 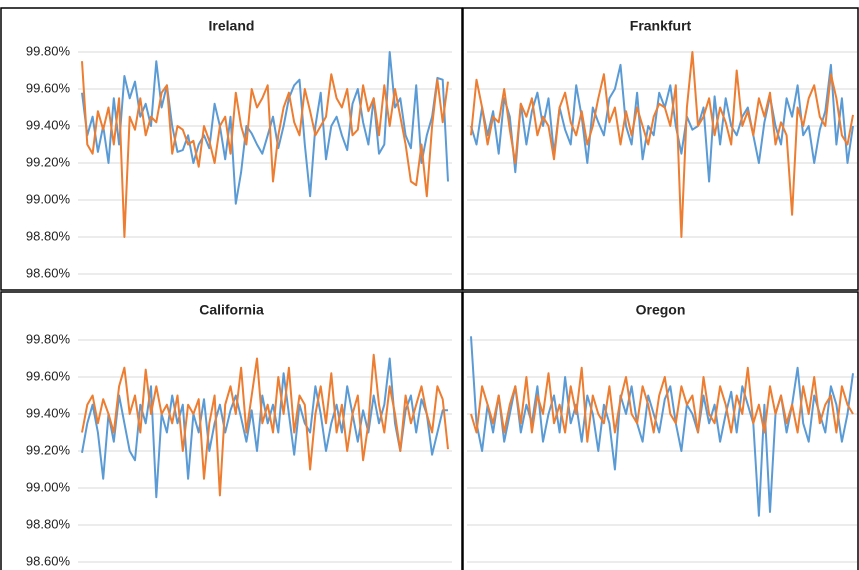 I want to click on chart-title: Frankfurt, so click(x=661, y=26).